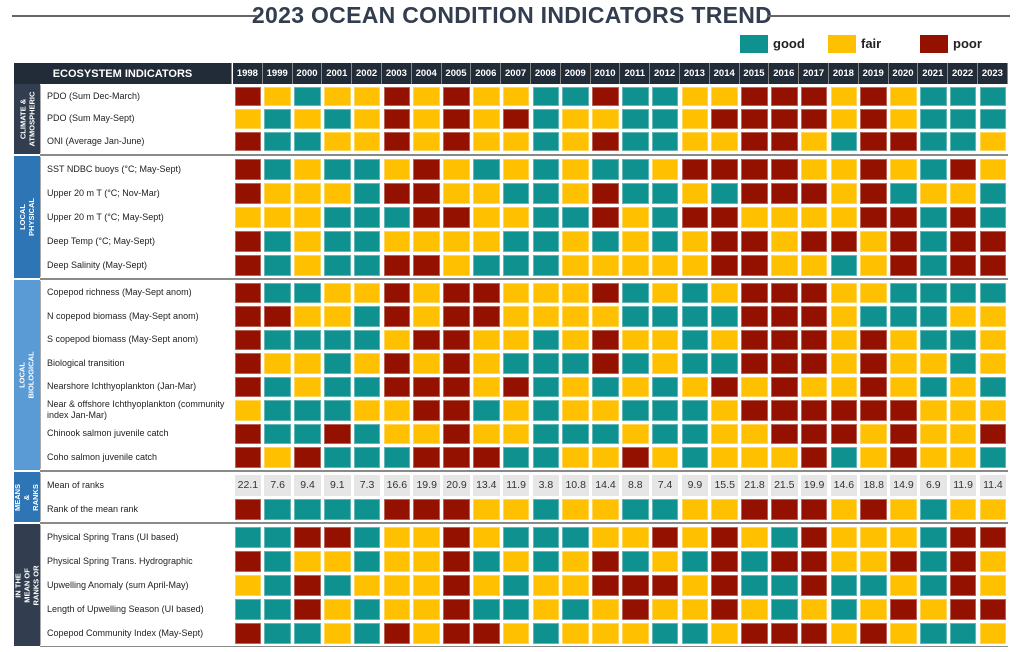 The height and width of the screenshot is (652, 1024). I want to click on section-label: LOCAL PHYSICAL, so click(27, 217).